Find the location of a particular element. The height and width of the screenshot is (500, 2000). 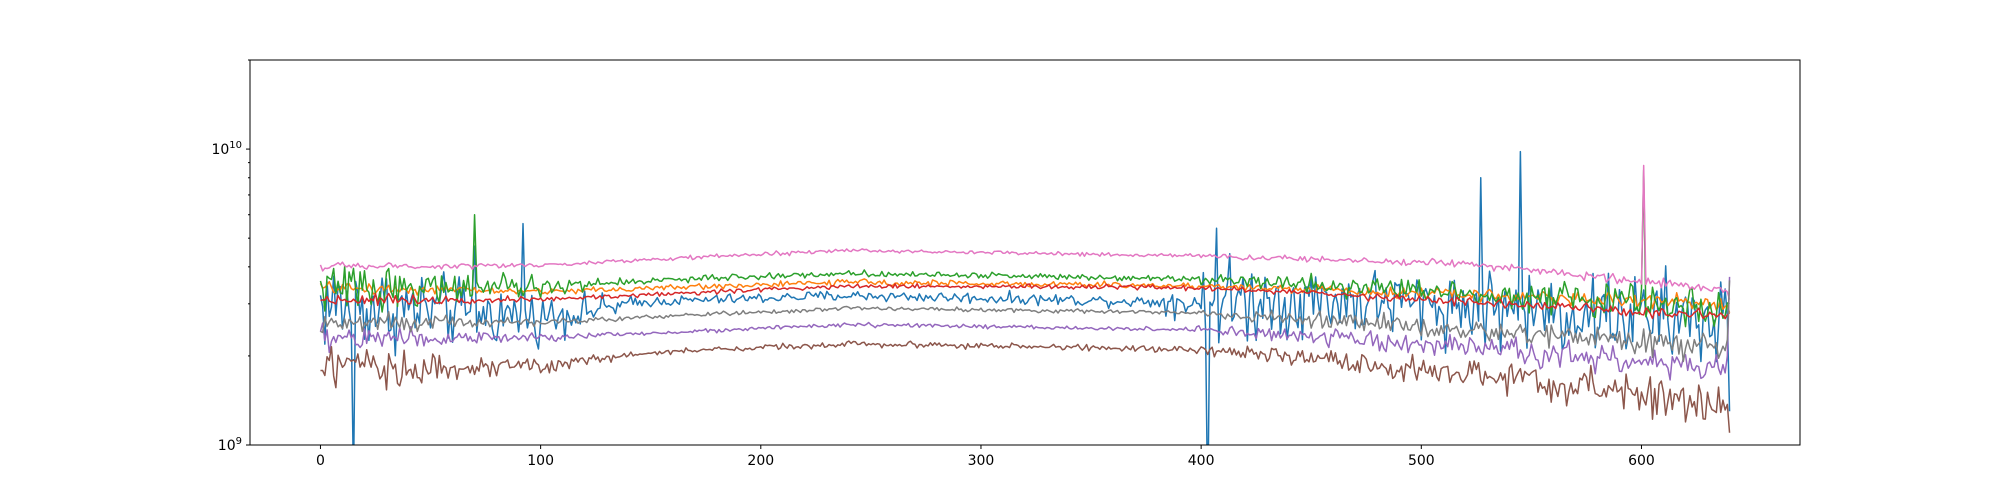

x-axis: 0 100 200 300 400 500 600 is located at coordinates (985, 457).